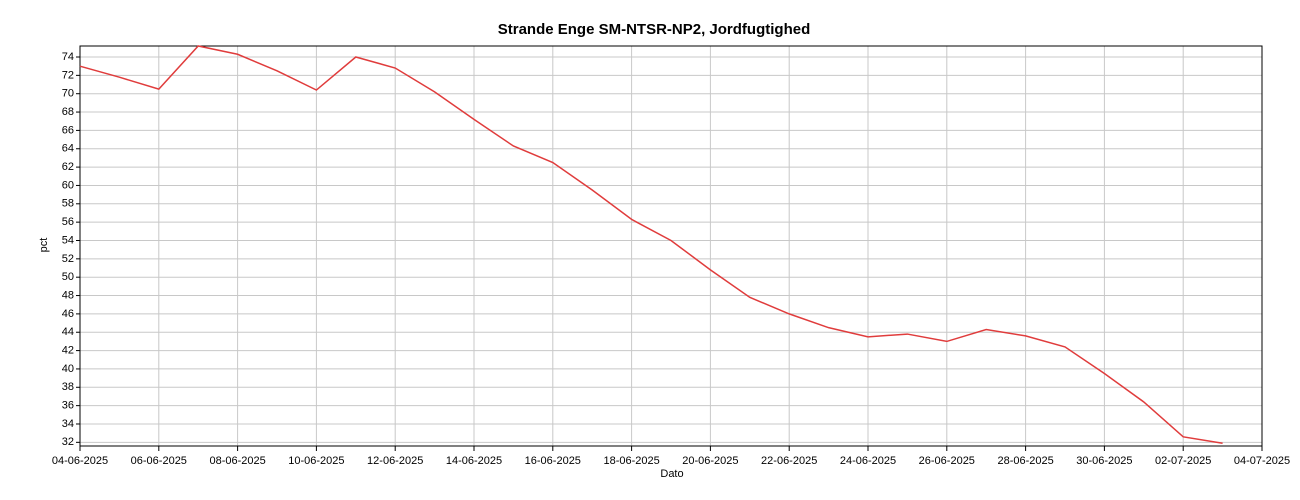  I want to click on x-tick-label: 10-06-2025, so click(316, 461).